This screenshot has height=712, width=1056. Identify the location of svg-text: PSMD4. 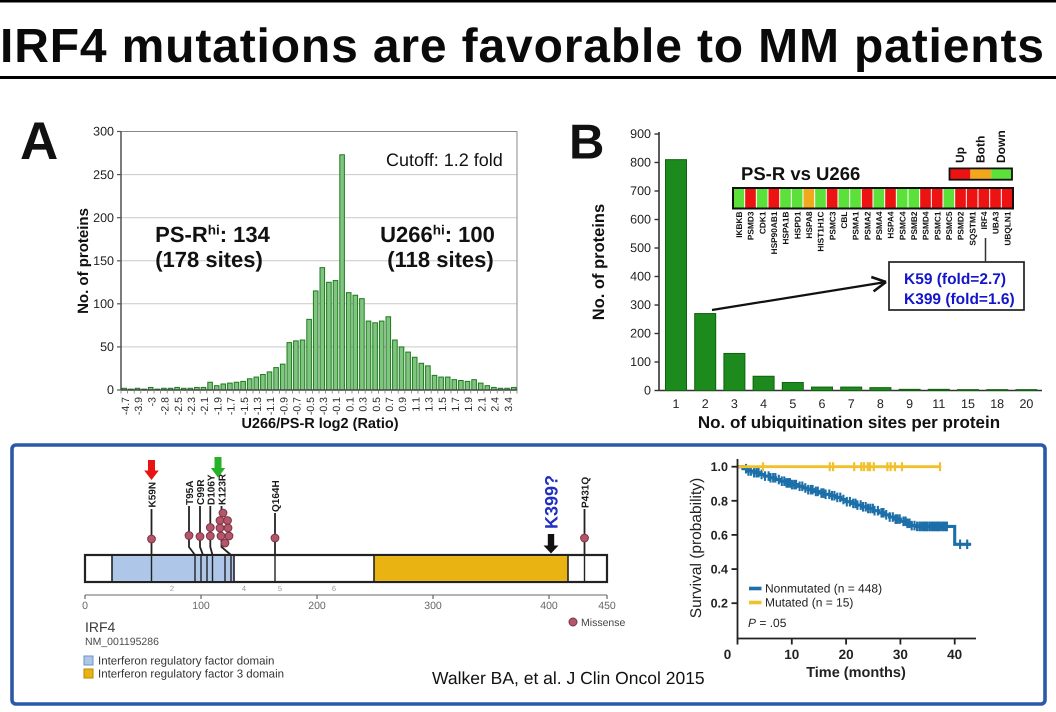
(926, 225).